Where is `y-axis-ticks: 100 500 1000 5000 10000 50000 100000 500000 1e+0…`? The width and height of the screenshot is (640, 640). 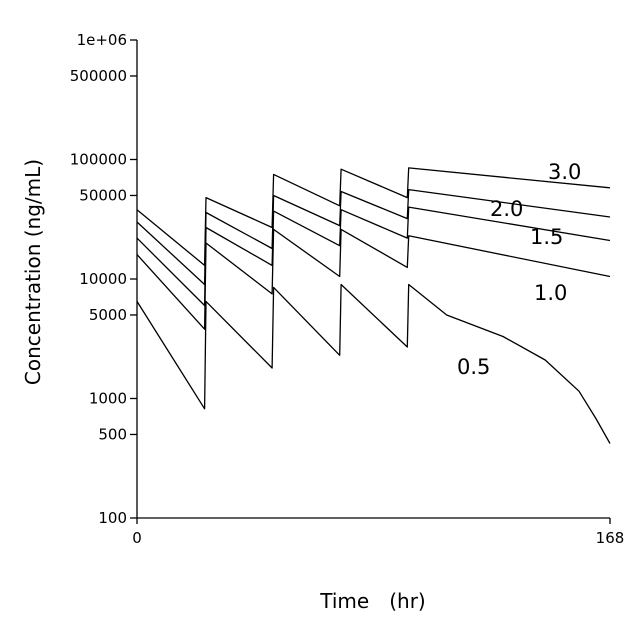 y-axis-ticks: 100 500 1000 5000 10000 50000 100000 500000 1e+0… is located at coordinates (103, 279).